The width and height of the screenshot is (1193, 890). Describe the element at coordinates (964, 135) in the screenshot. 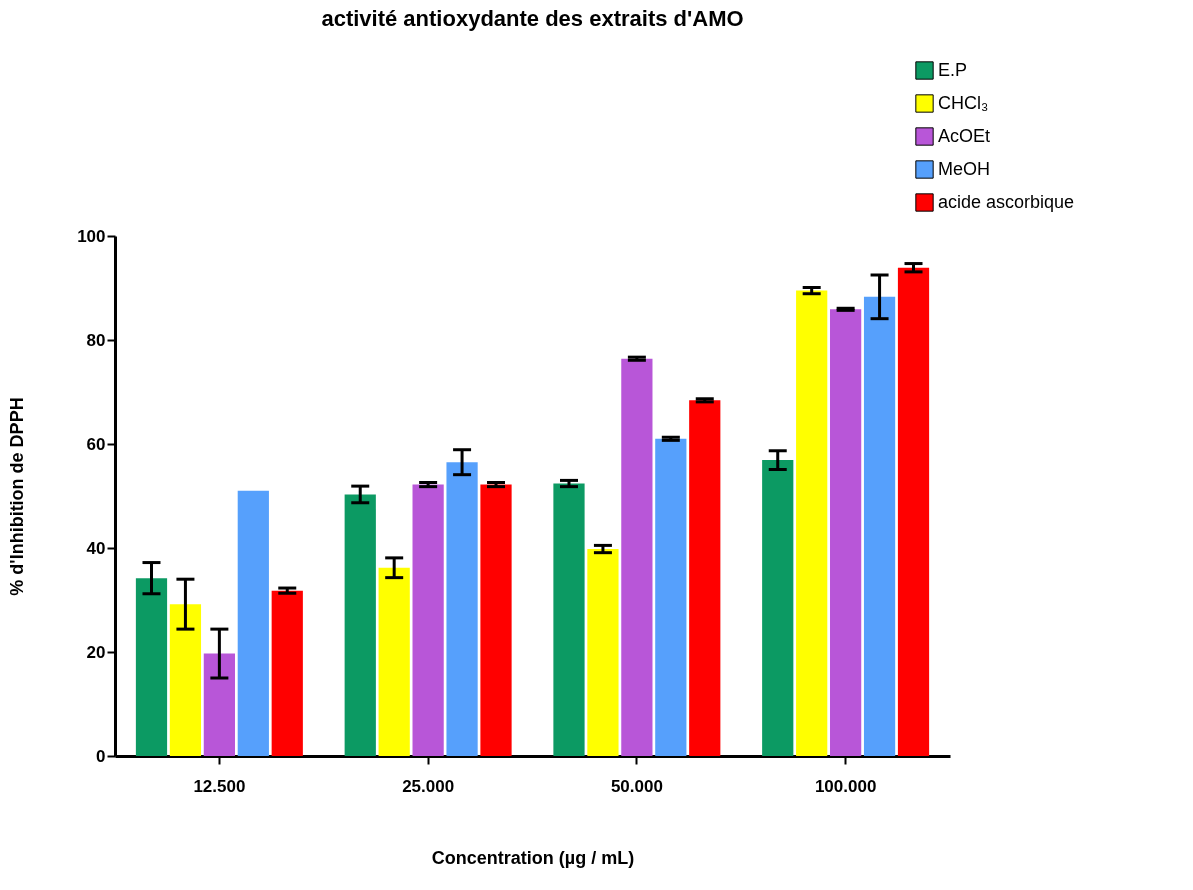

I see `legend-label: AcOEt` at that location.